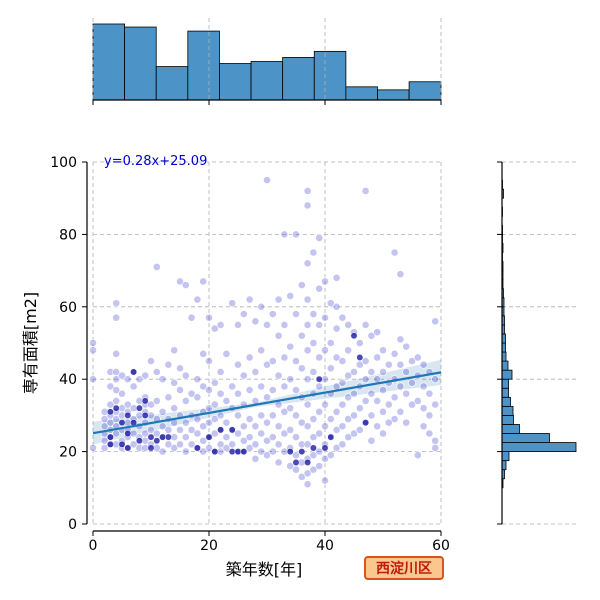 Image resolution: width=600 pixels, height=600 pixels. I want to click on y-tick-label: 100, so click(63, 163).